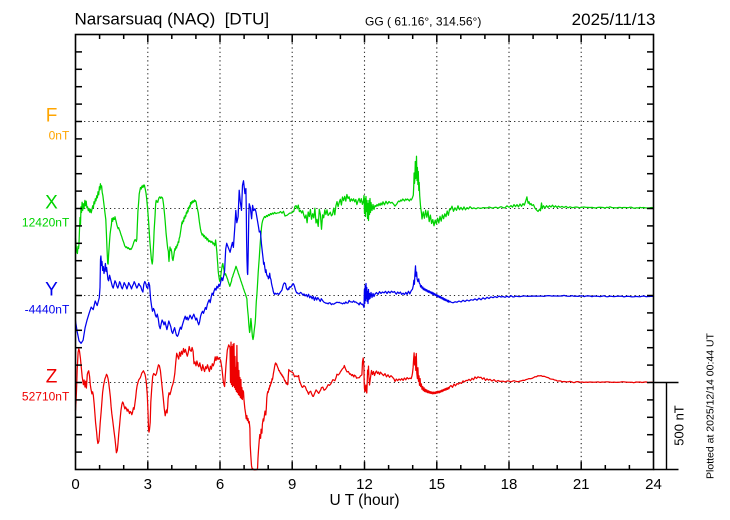  I want to click on svg-text: 21, so click(581, 484).